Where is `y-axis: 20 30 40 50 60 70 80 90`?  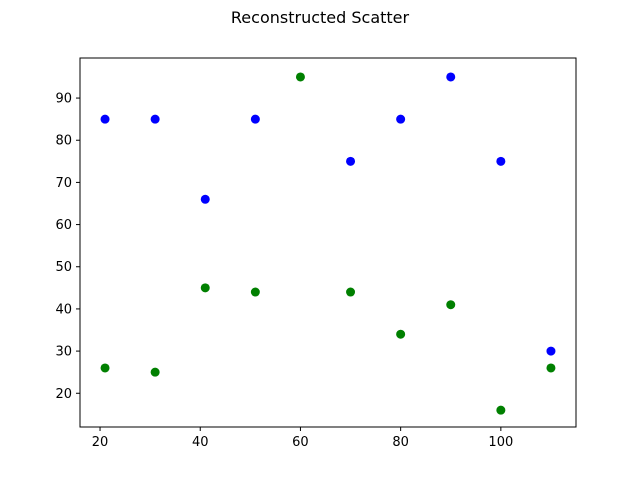 y-axis: 20 30 40 50 60 70 80 90 is located at coordinates (67, 247).